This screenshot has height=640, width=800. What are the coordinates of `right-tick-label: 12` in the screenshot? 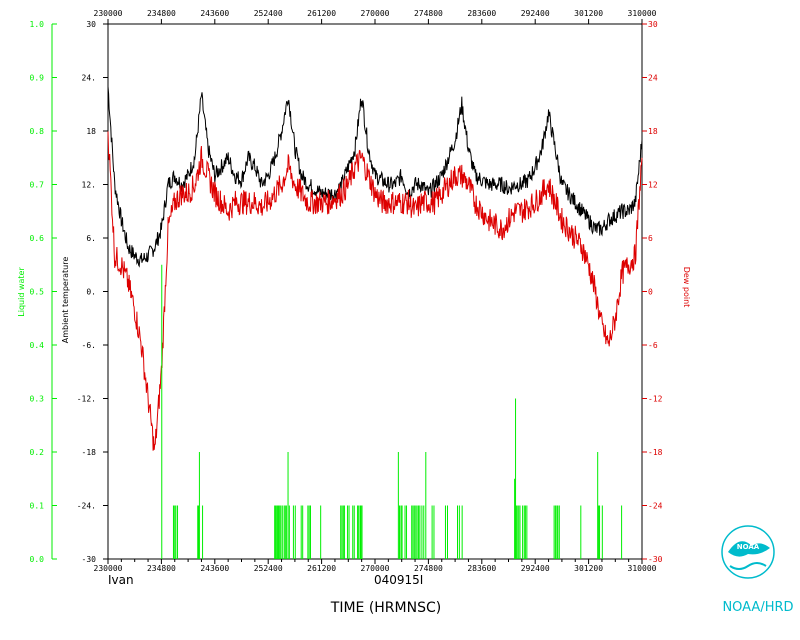 It's located at (653, 185).